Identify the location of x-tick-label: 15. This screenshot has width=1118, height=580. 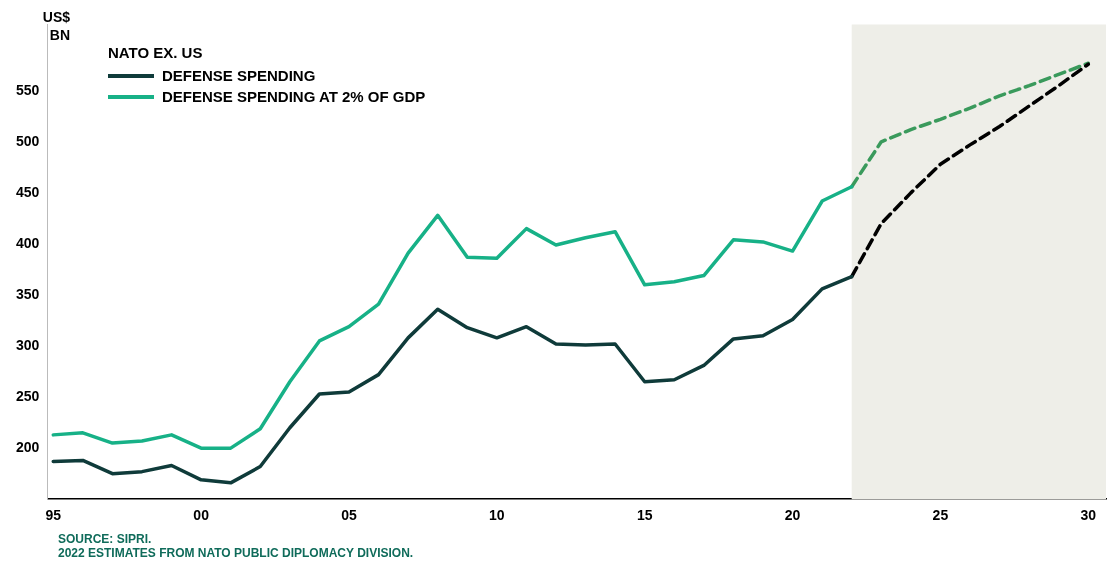
(644, 515).